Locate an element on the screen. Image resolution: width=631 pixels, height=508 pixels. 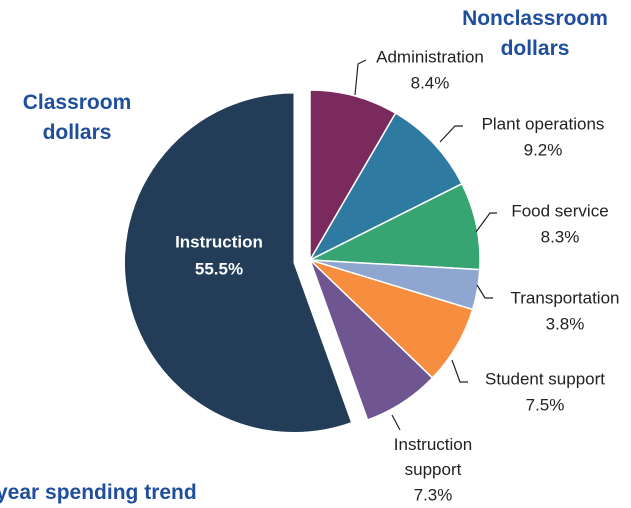
slice-label: Plant operations is located at coordinates (543, 123).